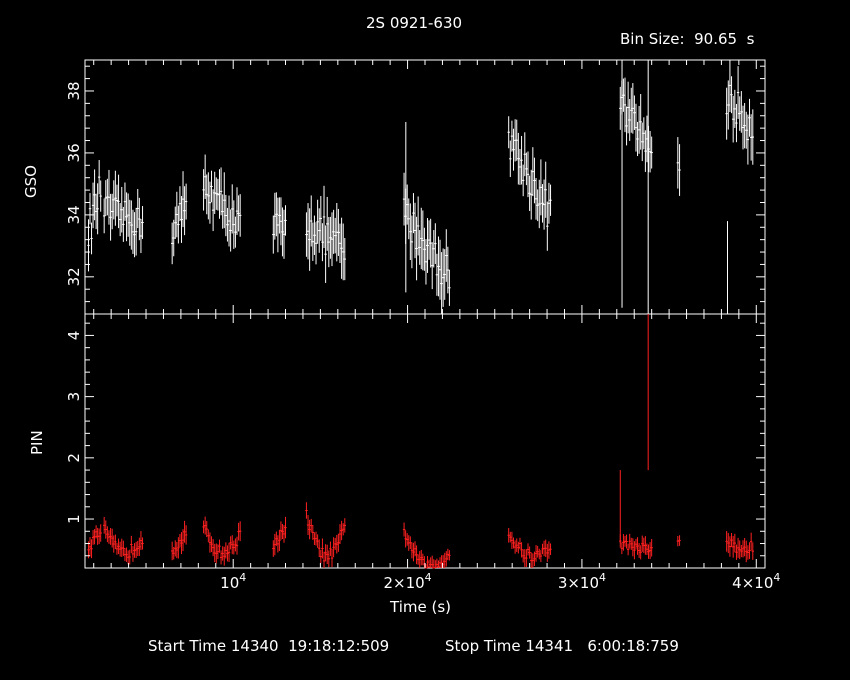 The image size is (850, 680). What do you see at coordinates (407, 581) in the screenshot?
I see `x-tick-label: 2×104` at bounding box center [407, 581].